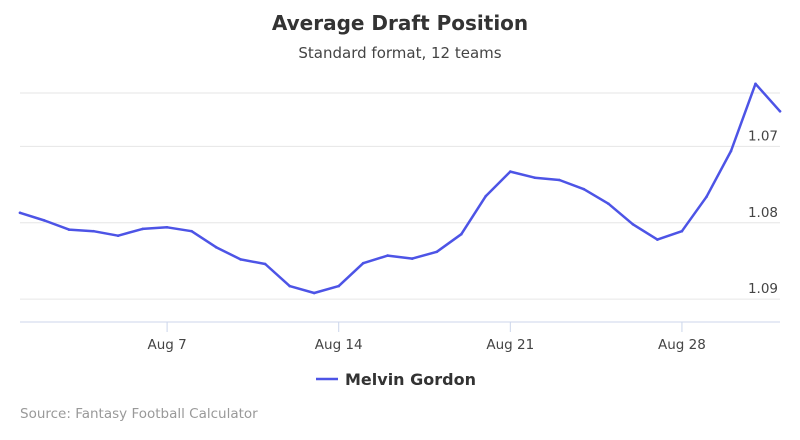 This screenshot has height=440, width=800. I want to click on source-credit: Source: Fantasy Football Calculator, so click(139, 414).